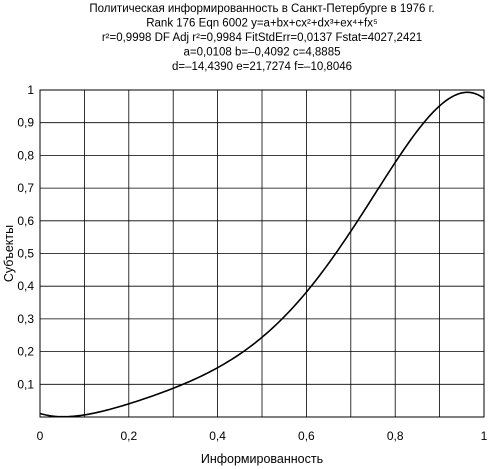  Describe the element at coordinates (395, 436) in the screenshot. I see `x-tick-label: 0,8` at that location.